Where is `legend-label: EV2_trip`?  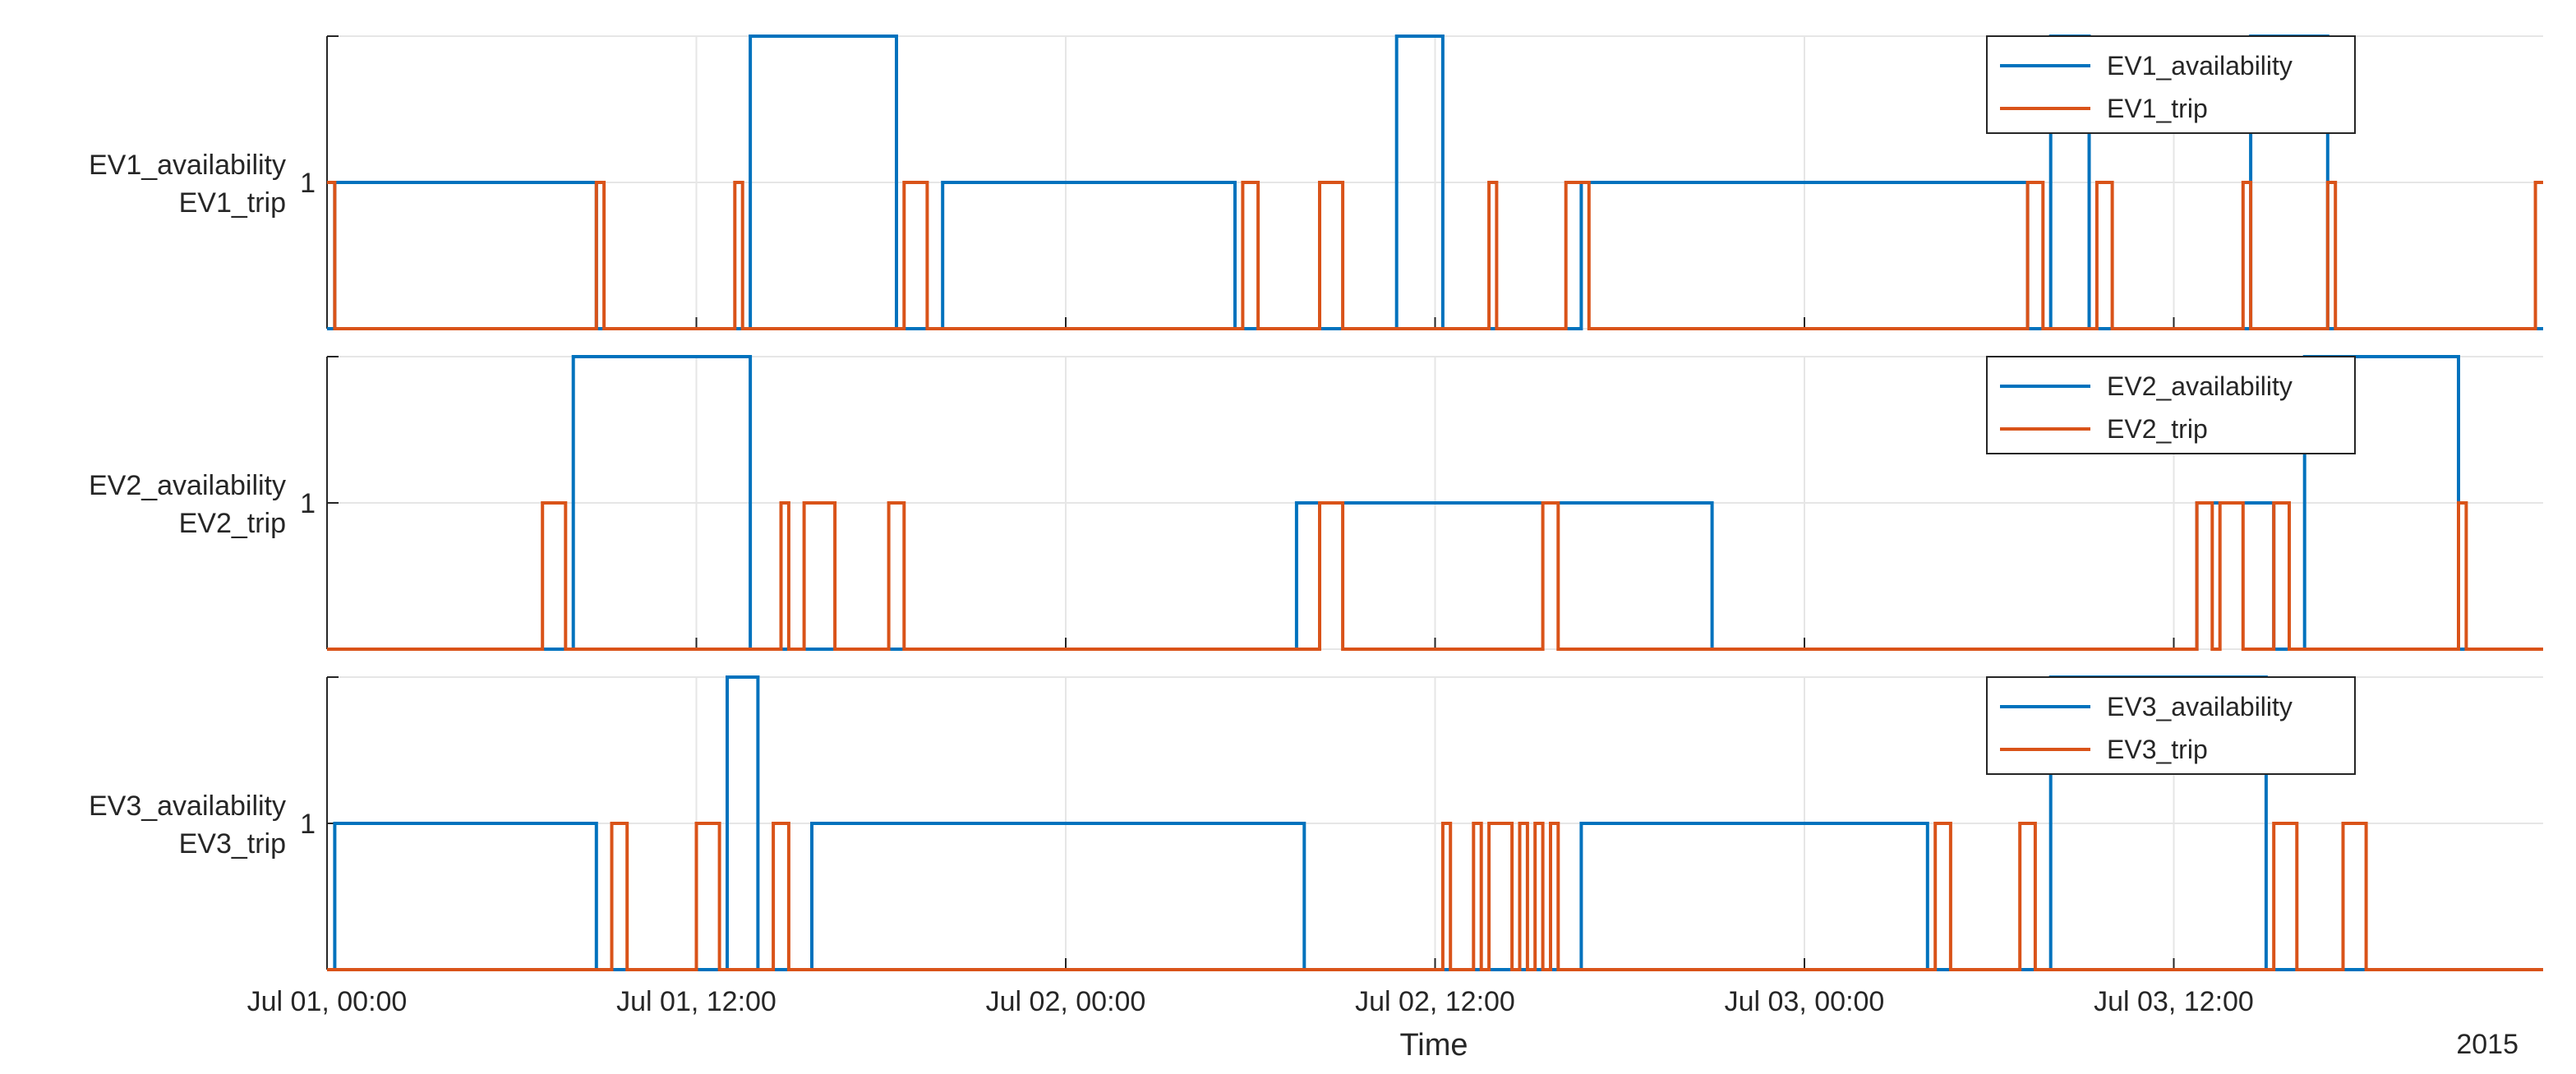 legend-label: EV2_trip is located at coordinates (2157, 429).